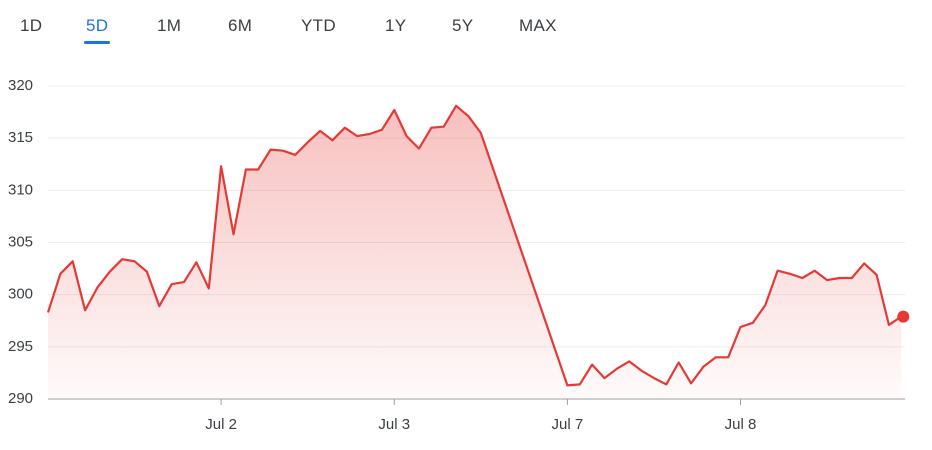 This screenshot has width=932, height=450. Describe the element at coordinates (568, 424) in the screenshot. I see `x-tick-label: Jul 7` at that location.